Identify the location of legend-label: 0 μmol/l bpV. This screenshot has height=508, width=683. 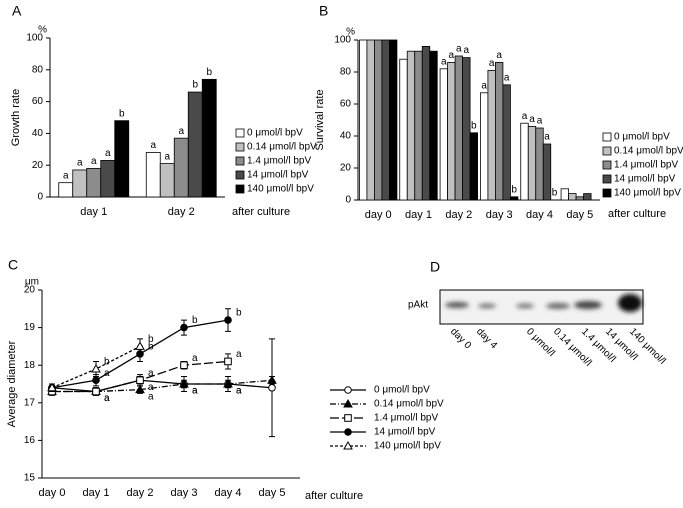
(402, 390).